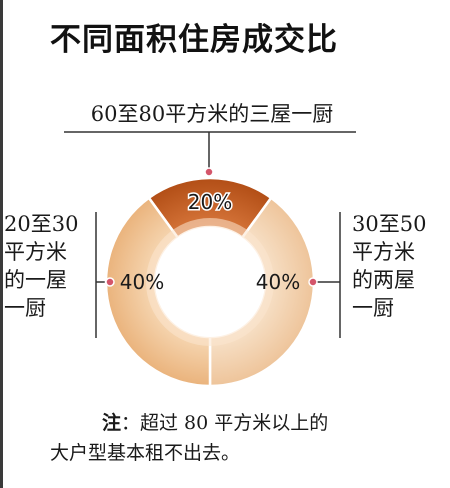 This screenshot has width=450, height=488. What do you see at coordinates (225, 423) in the screenshot?
I see `footnote-text-1: ：超过 80 平方米以上的` at bounding box center [225, 423].